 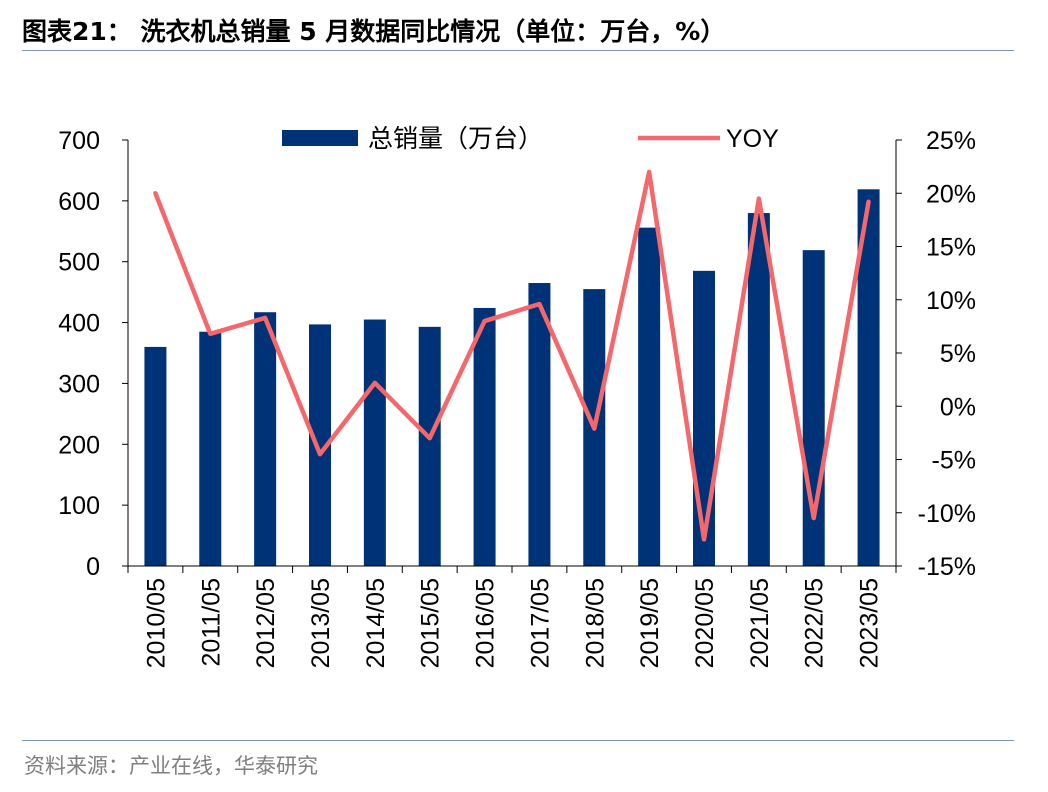 What do you see at coordinates (540, 623) in the screenshot?
I see `x-axis-tick-label: 2017/05` at bounding box center [540, 623].